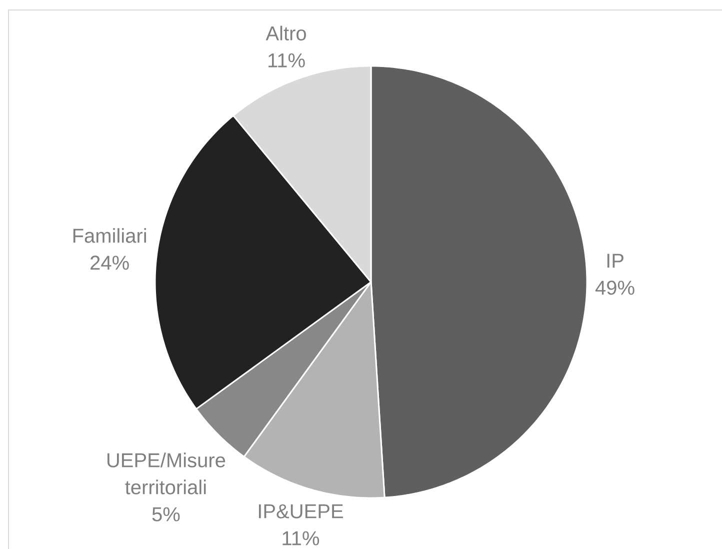 This screenshot has height=549, width=722. I want to click on slice-label: Familiari, so click(109, 235).